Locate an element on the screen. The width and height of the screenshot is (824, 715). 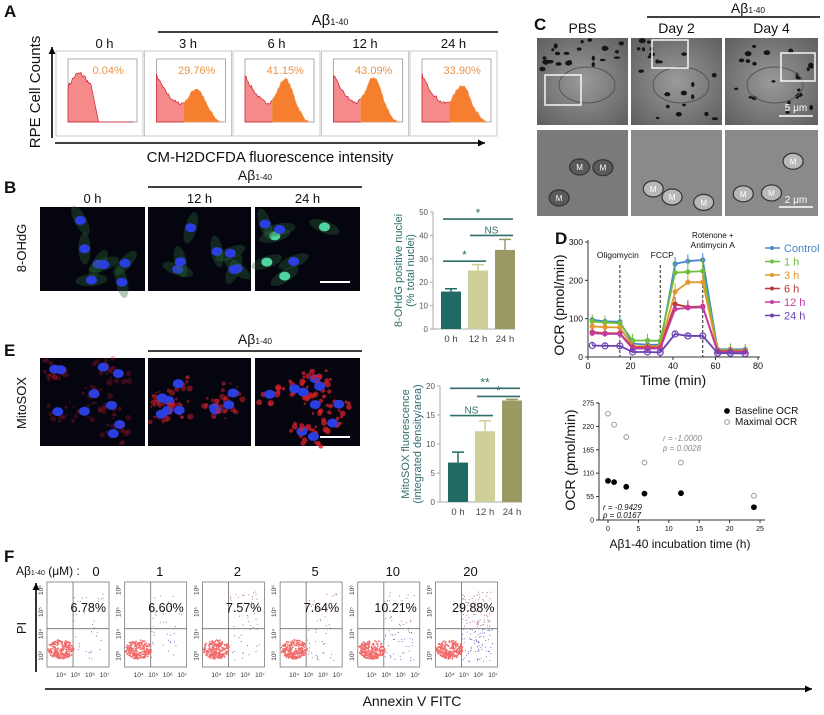
y-tick-label: 10⁶ is located at coordinates (352, 590).